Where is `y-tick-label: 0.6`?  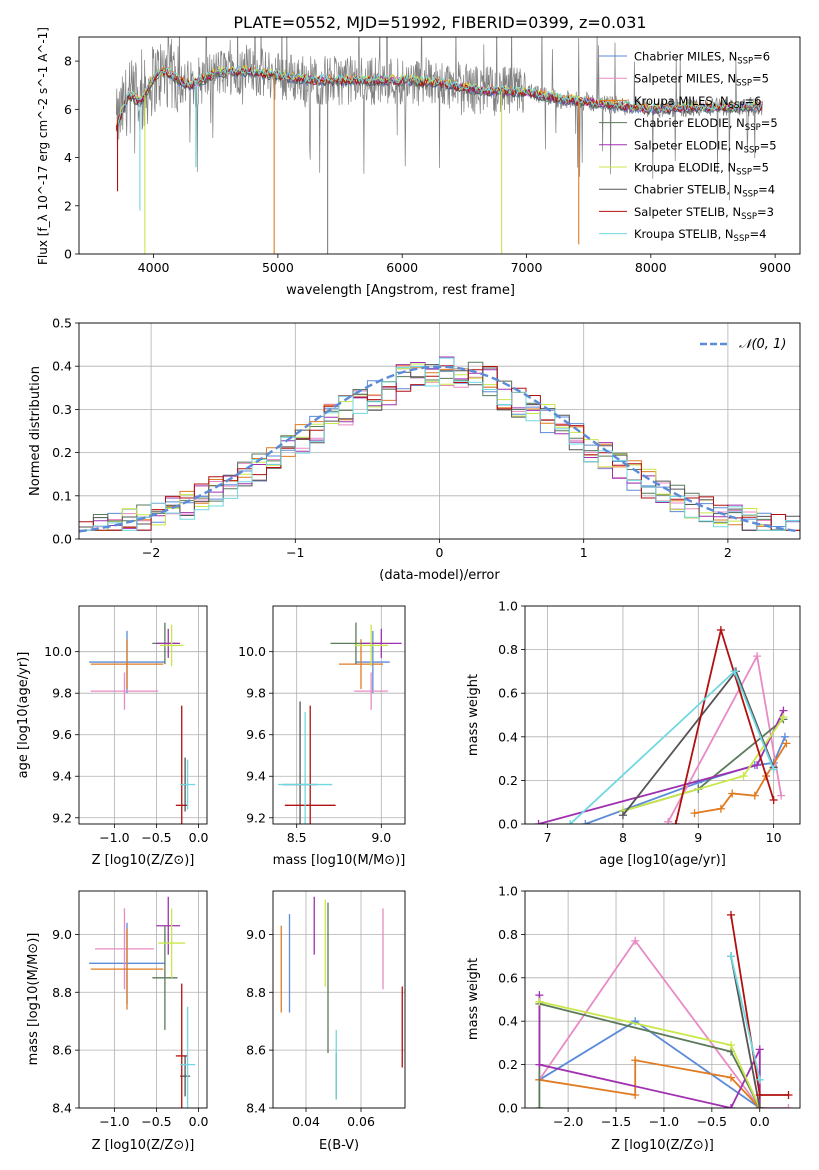 y-tick-label: 0.6 is located at coordinates (508, 693).